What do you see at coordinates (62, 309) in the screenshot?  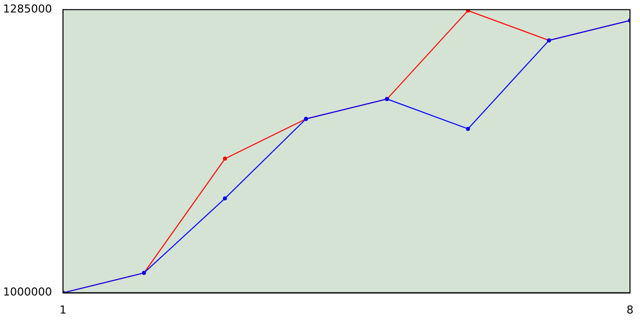 I see `x-tick-label: 1` at bounding box center [62, 309].